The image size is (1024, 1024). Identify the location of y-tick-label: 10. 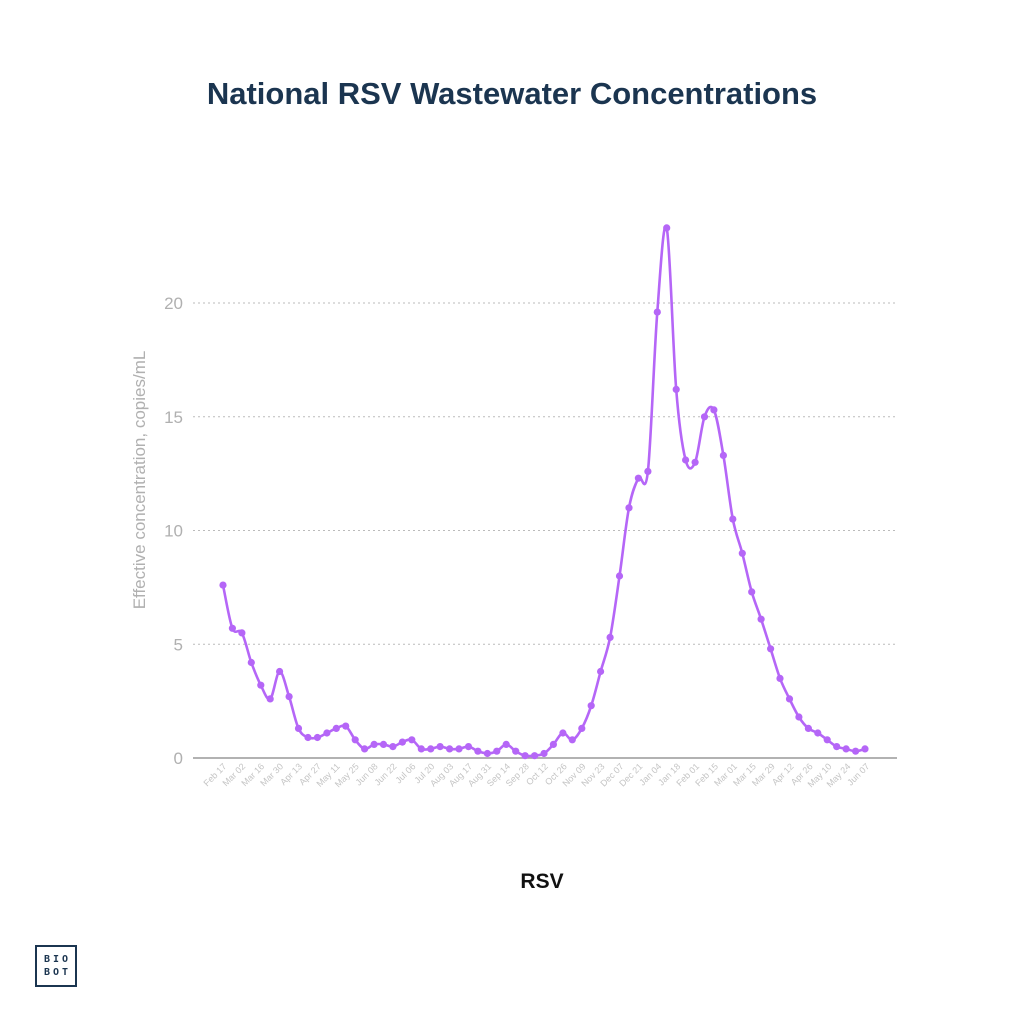
(173, 531).